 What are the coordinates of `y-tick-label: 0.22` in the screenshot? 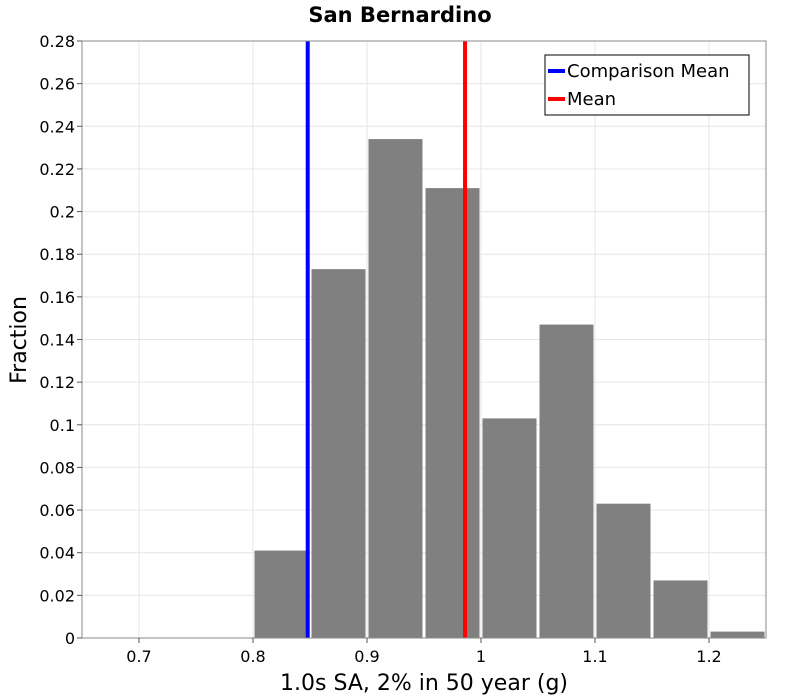 It's located at (57, 169).